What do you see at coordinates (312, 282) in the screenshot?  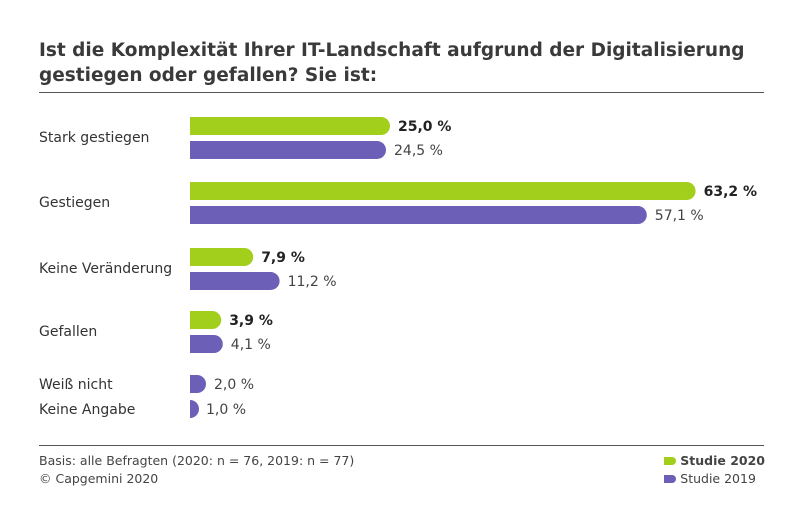 I see `data-label-2019: 11,2 %` at bounding box center [312, 282].